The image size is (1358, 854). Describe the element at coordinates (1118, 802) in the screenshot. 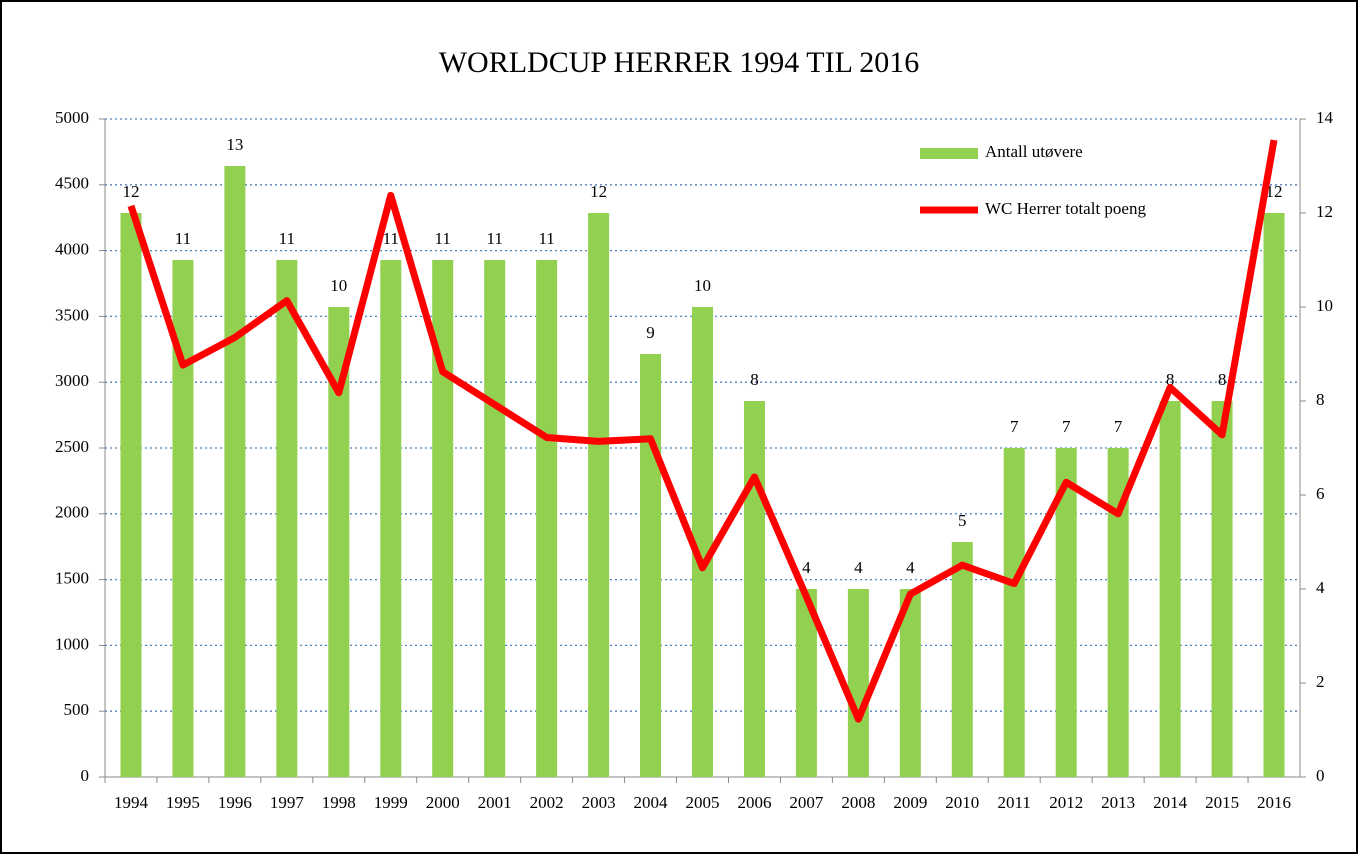

I see `x-tick-label: 2013` at that location.